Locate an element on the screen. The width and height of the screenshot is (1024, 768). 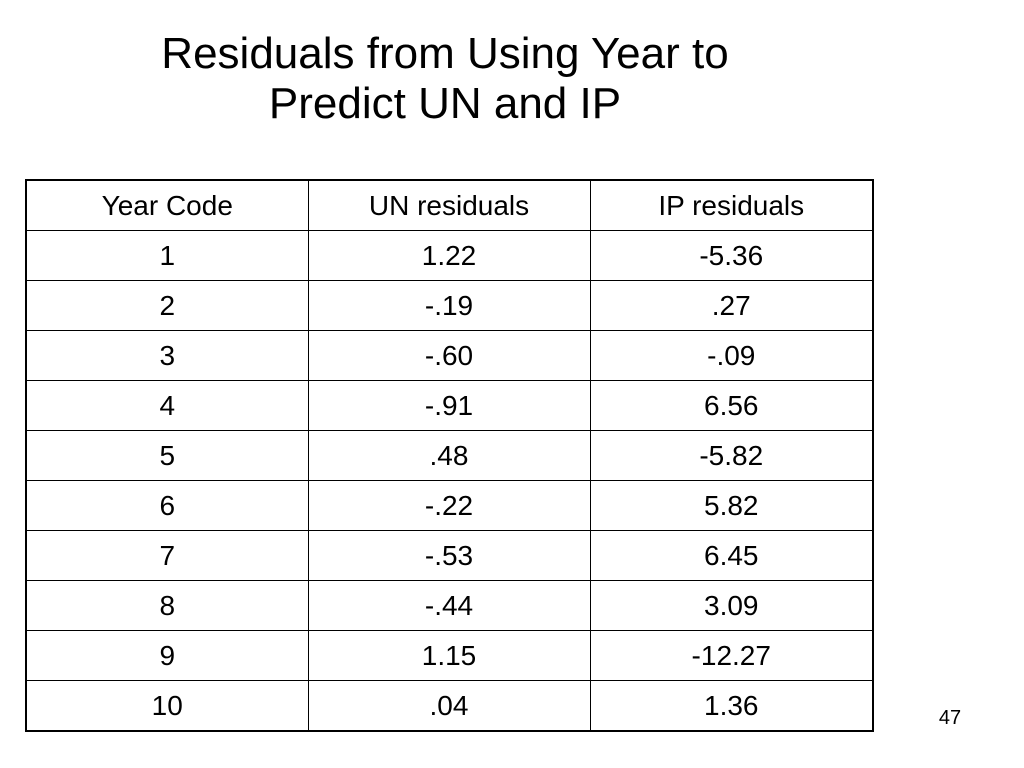
un-residual-cell: -.91 is located at coordinates (449, 405).